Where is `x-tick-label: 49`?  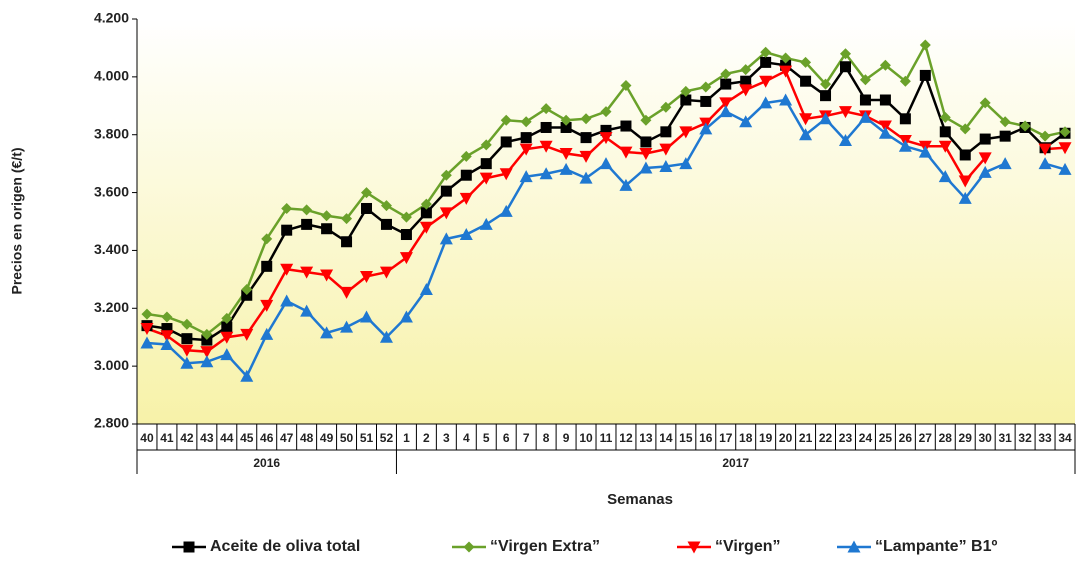
x-tick-label: 49 is located at coordinates (327, 438).